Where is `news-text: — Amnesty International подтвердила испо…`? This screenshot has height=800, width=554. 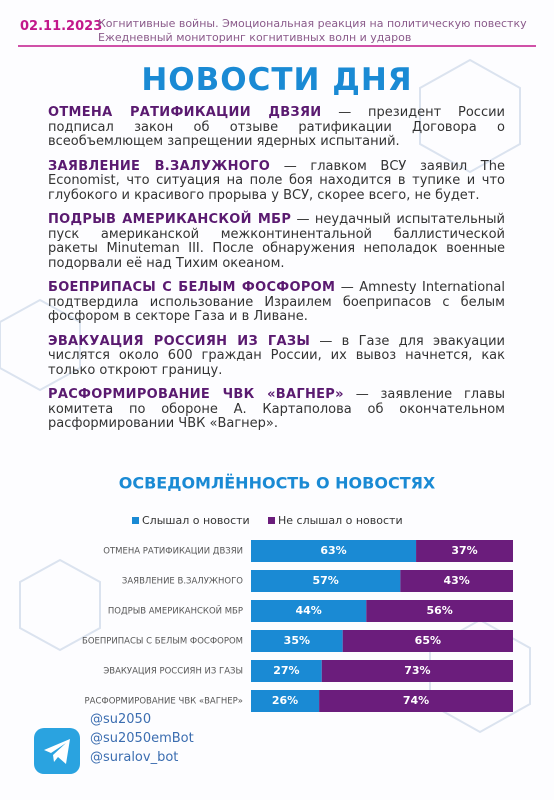 news-text: — Amnesty International подтвердила испо… is located at coordinates (277, 302).